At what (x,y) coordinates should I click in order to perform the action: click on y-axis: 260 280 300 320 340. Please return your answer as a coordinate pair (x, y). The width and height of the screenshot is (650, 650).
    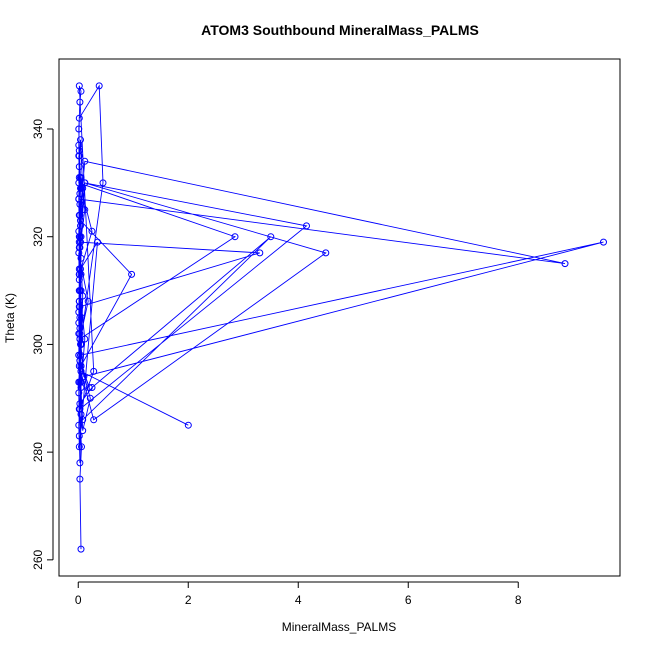
    Looking at the image, I should click on (42, 344).